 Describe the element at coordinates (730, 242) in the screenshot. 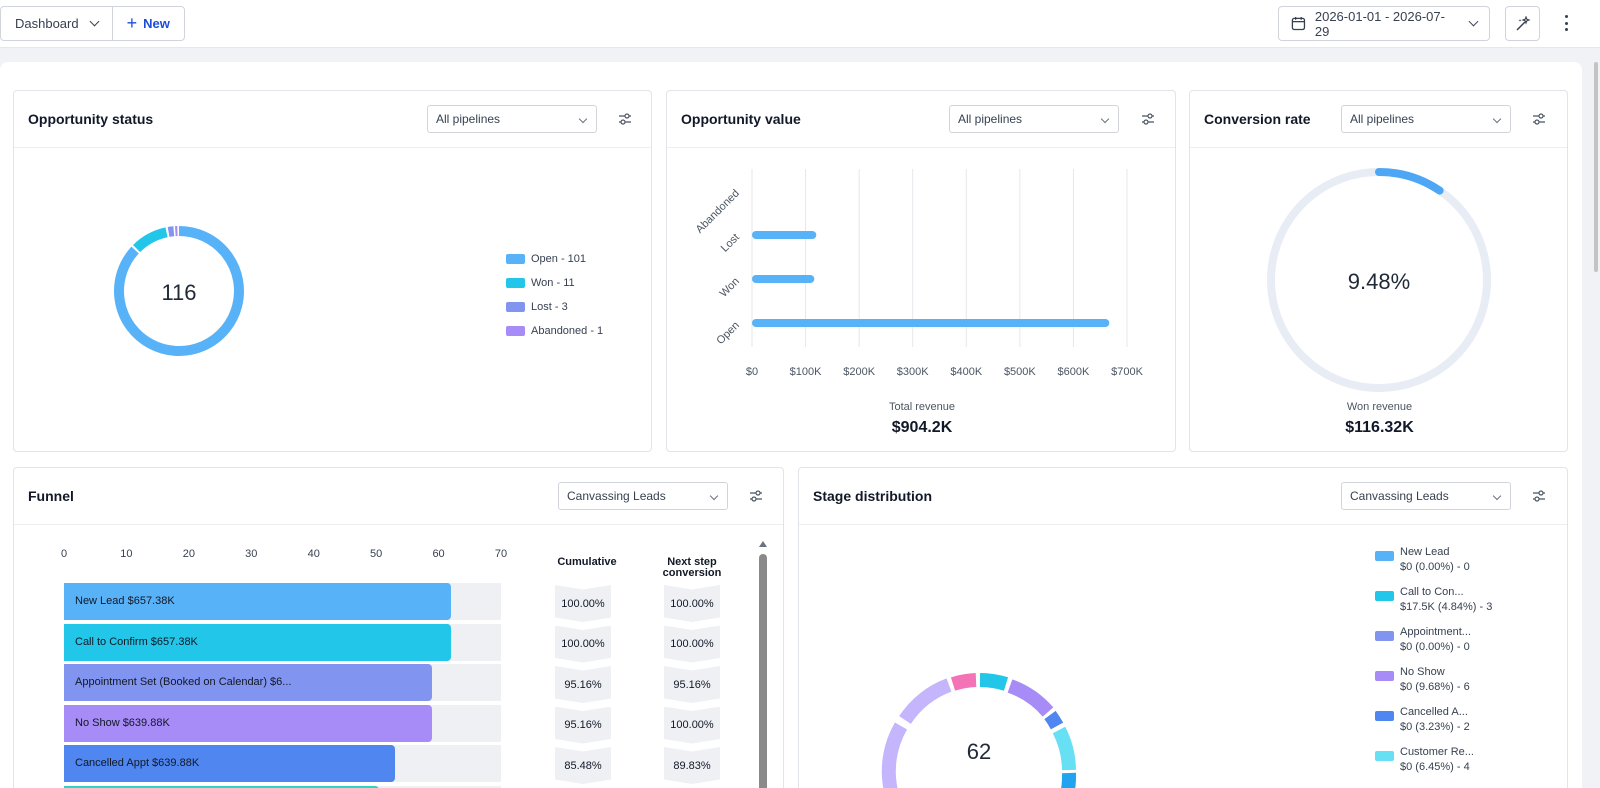

I see `y-category-label: Lost` at that location.